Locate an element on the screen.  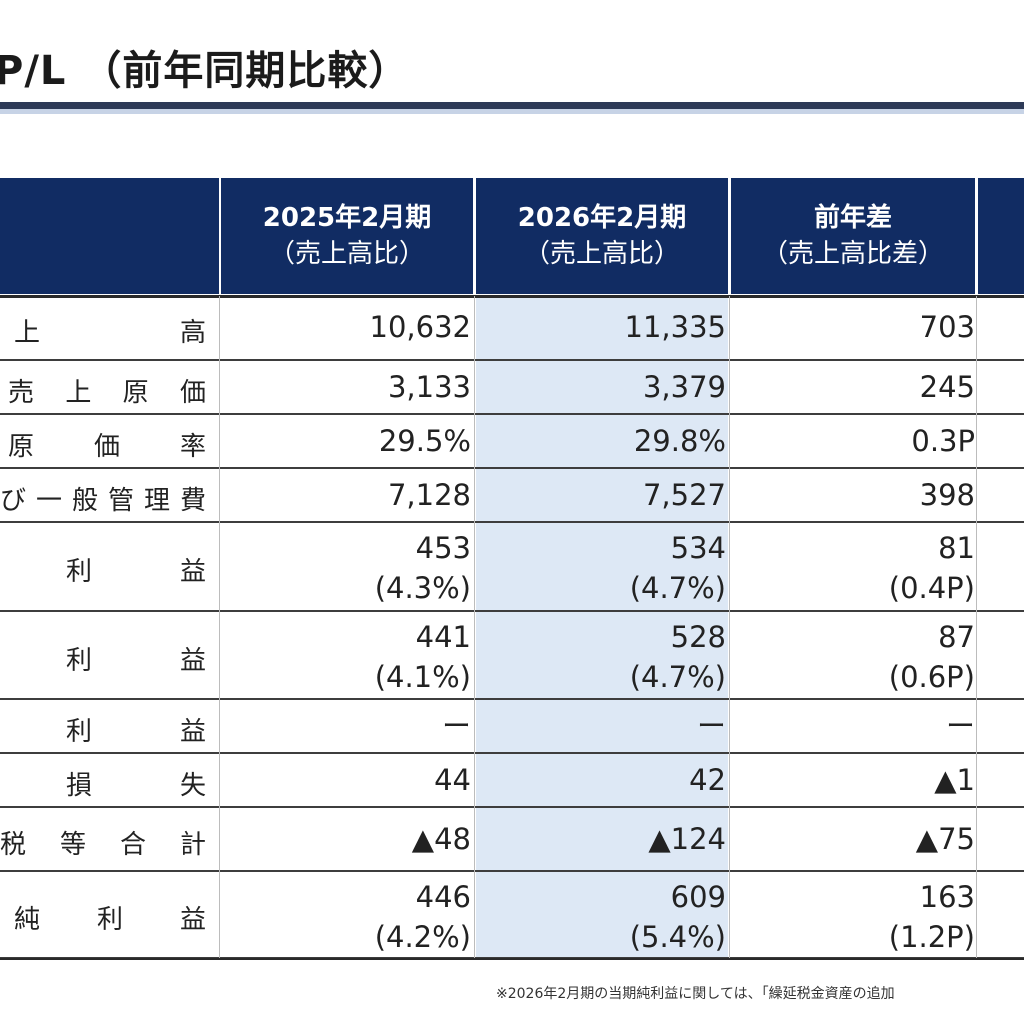
header-yoy-line2: （売上高比差） is located at coordinates (852, 254).